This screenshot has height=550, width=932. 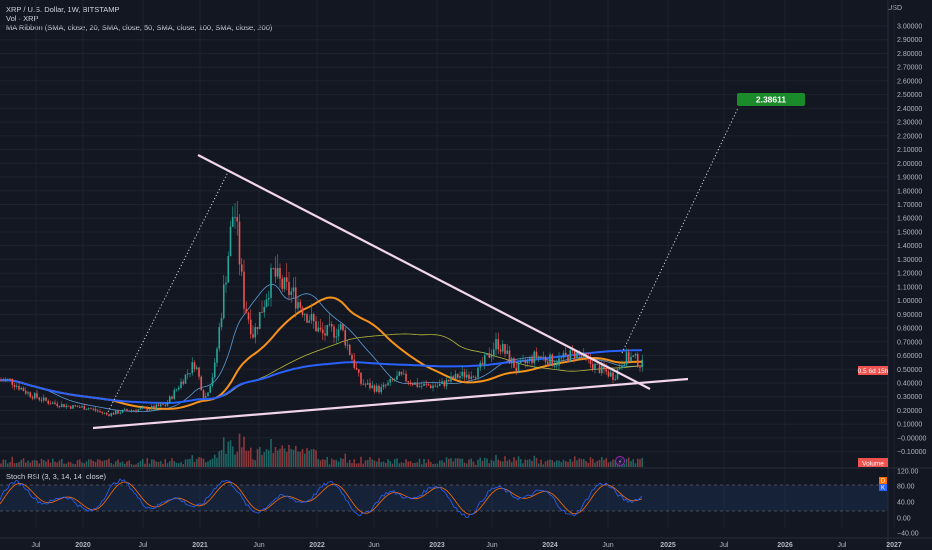 What do you see at coordinates (771, 100) in the screenshot?
I see `target-label: 2.38611` at bounding box center [771, 100].